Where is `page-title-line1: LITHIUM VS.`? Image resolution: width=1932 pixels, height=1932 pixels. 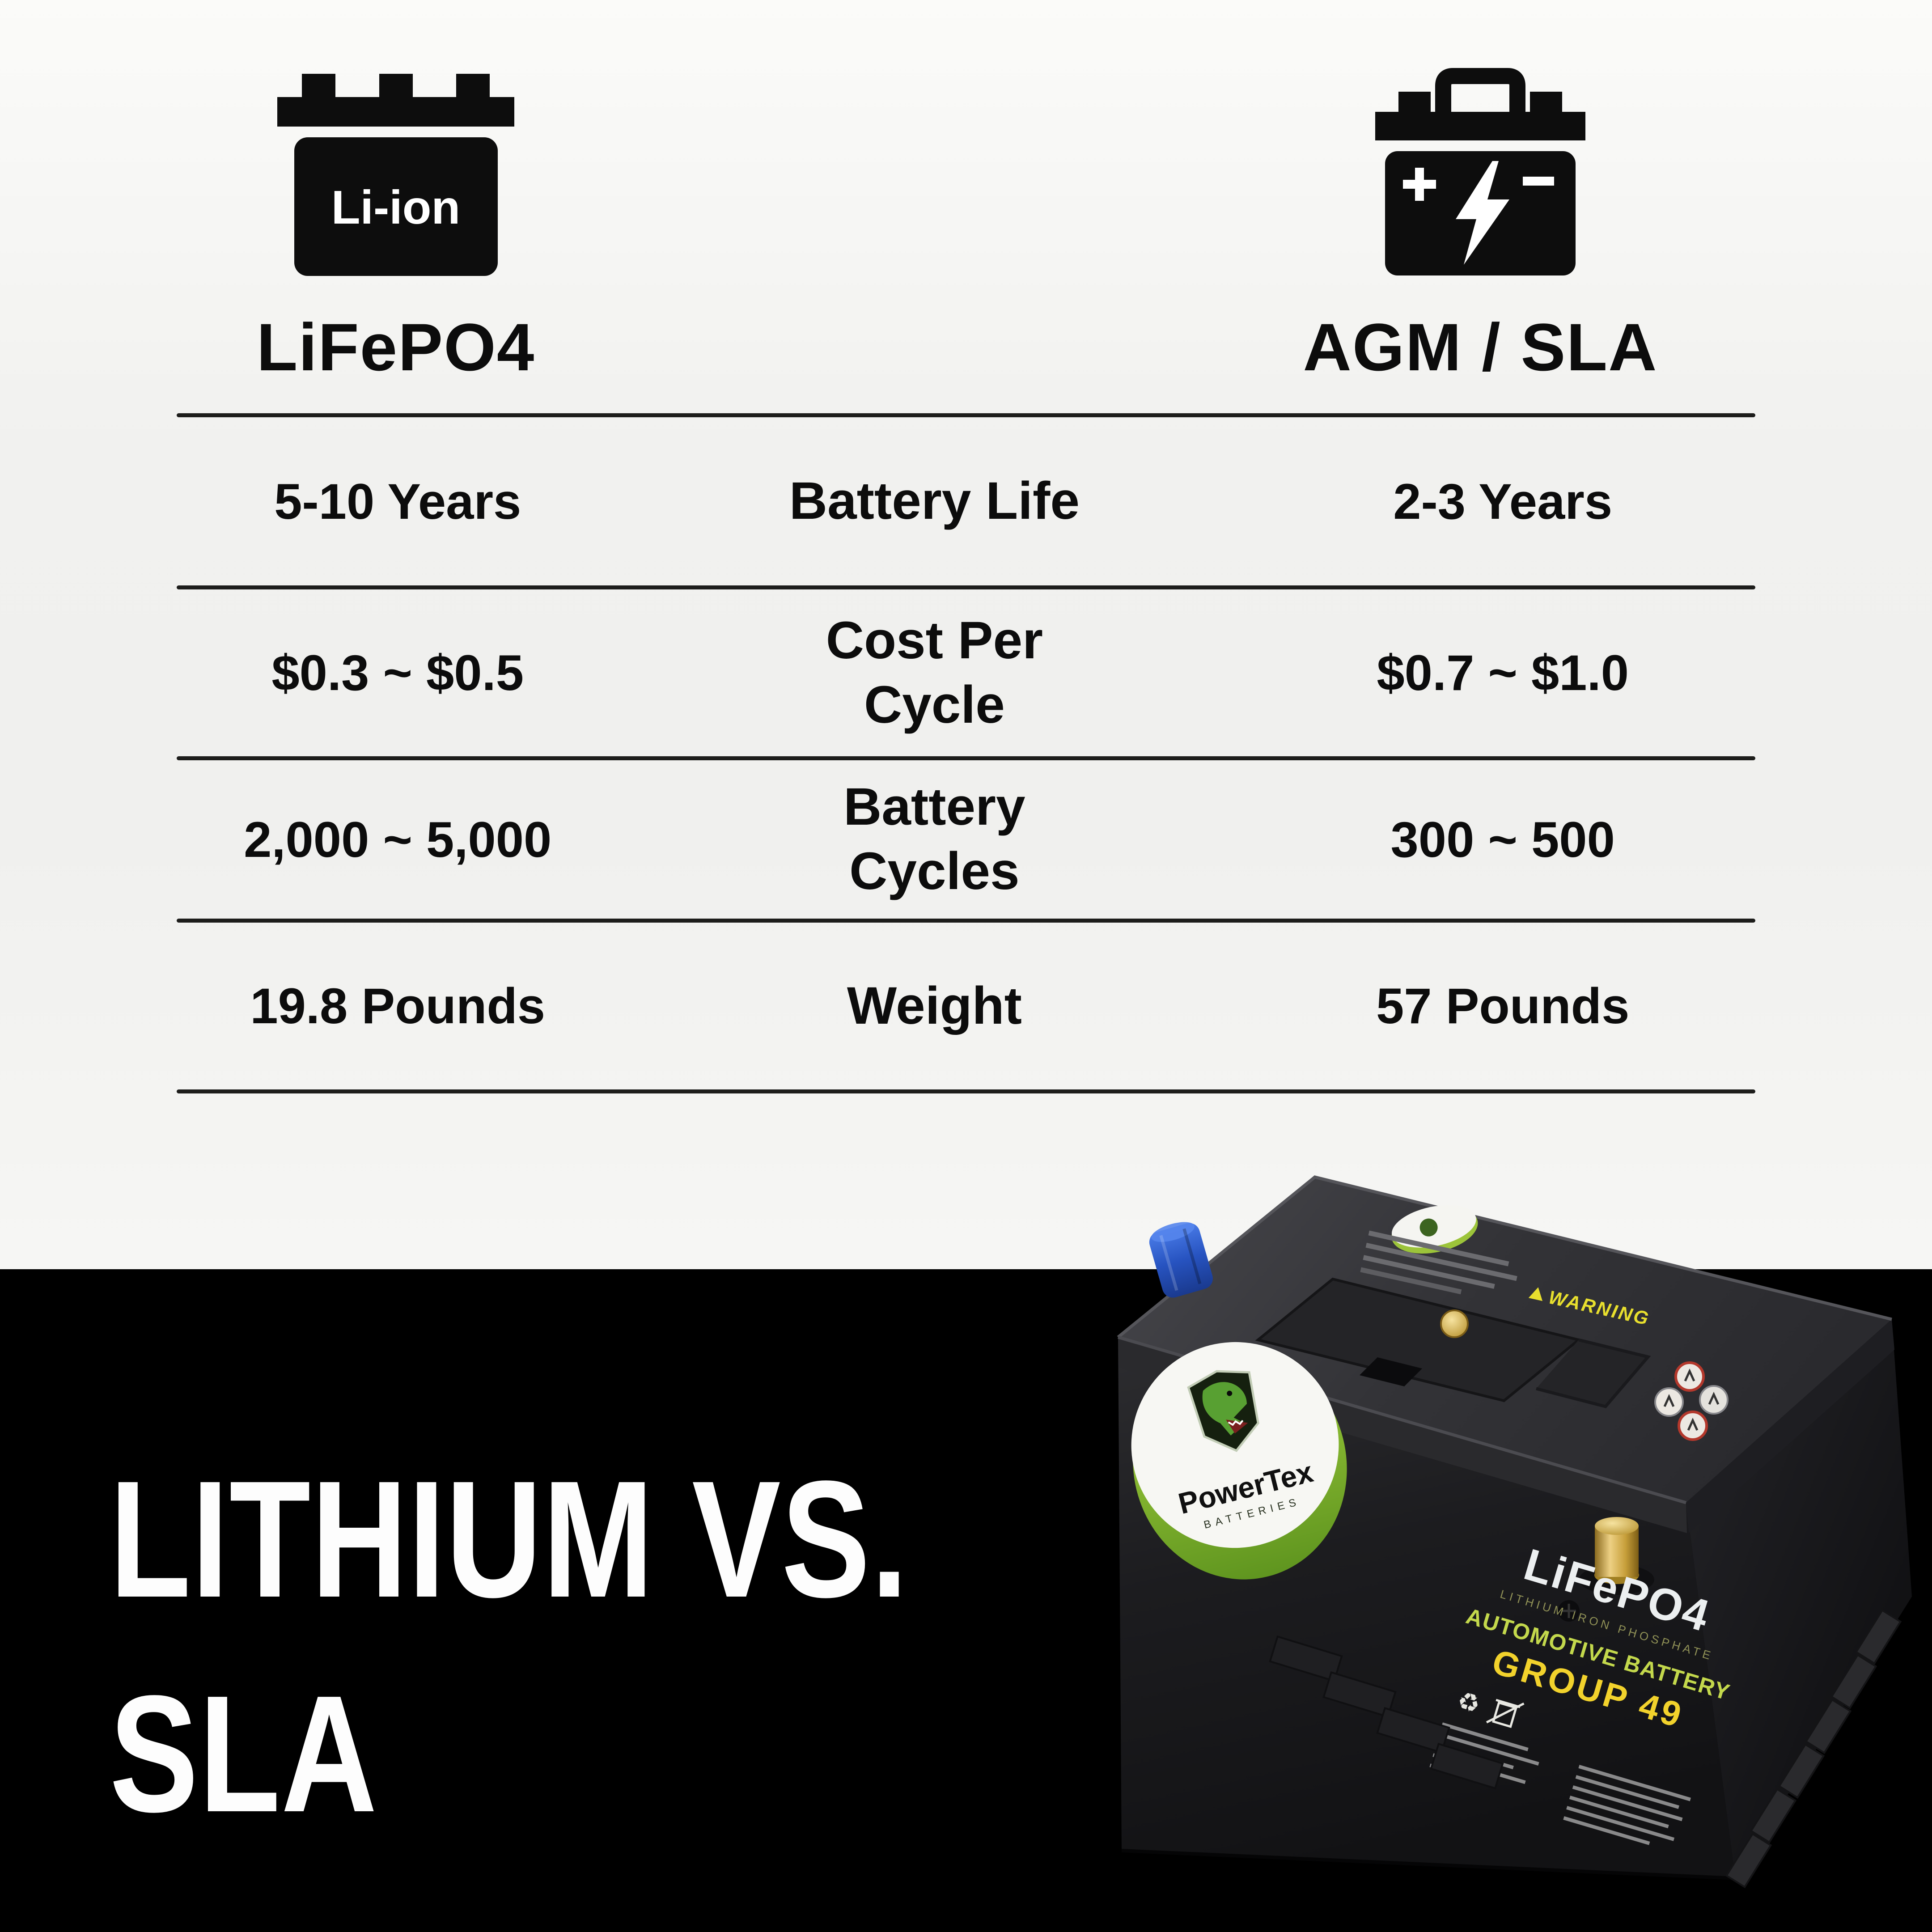
page-title-line1: LITHIUM VS. is located at coordinates (509, 1539).